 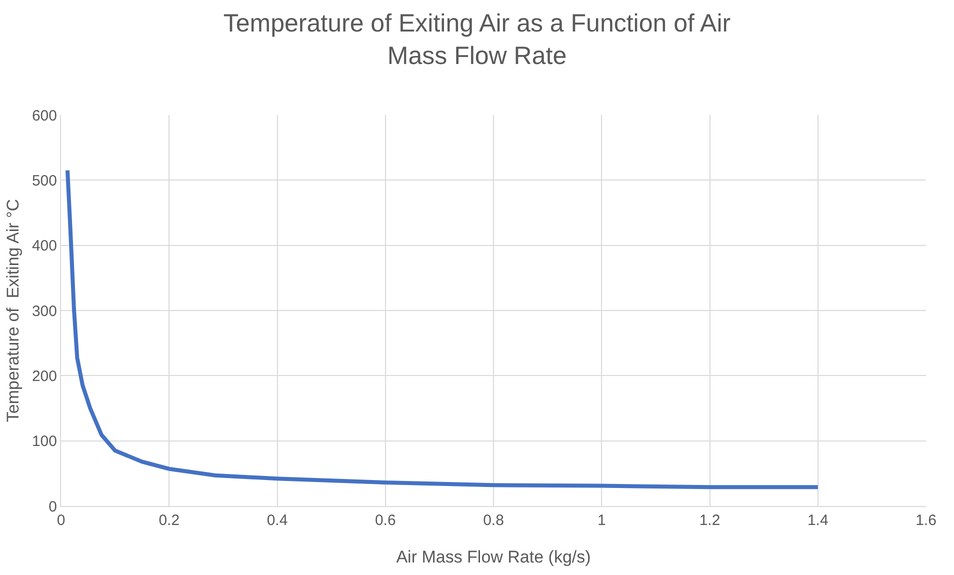 I want to click on y-tick-label: 500, so click(x=44, y=181).